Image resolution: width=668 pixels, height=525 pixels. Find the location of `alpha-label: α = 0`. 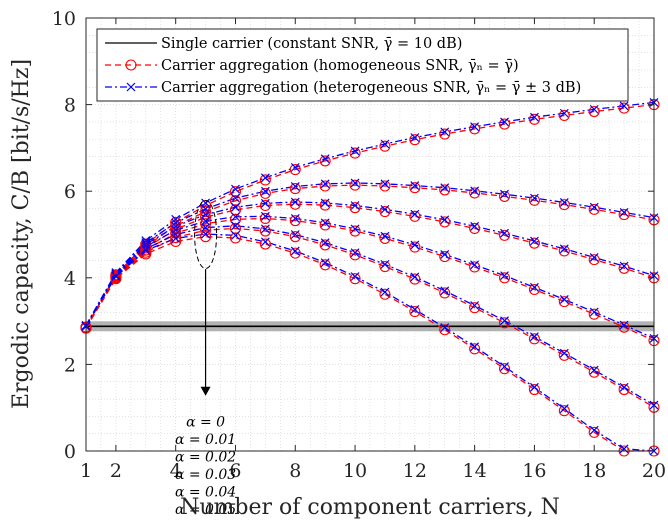

alpha-label: α = 0 is located at coordinates (205, 423).